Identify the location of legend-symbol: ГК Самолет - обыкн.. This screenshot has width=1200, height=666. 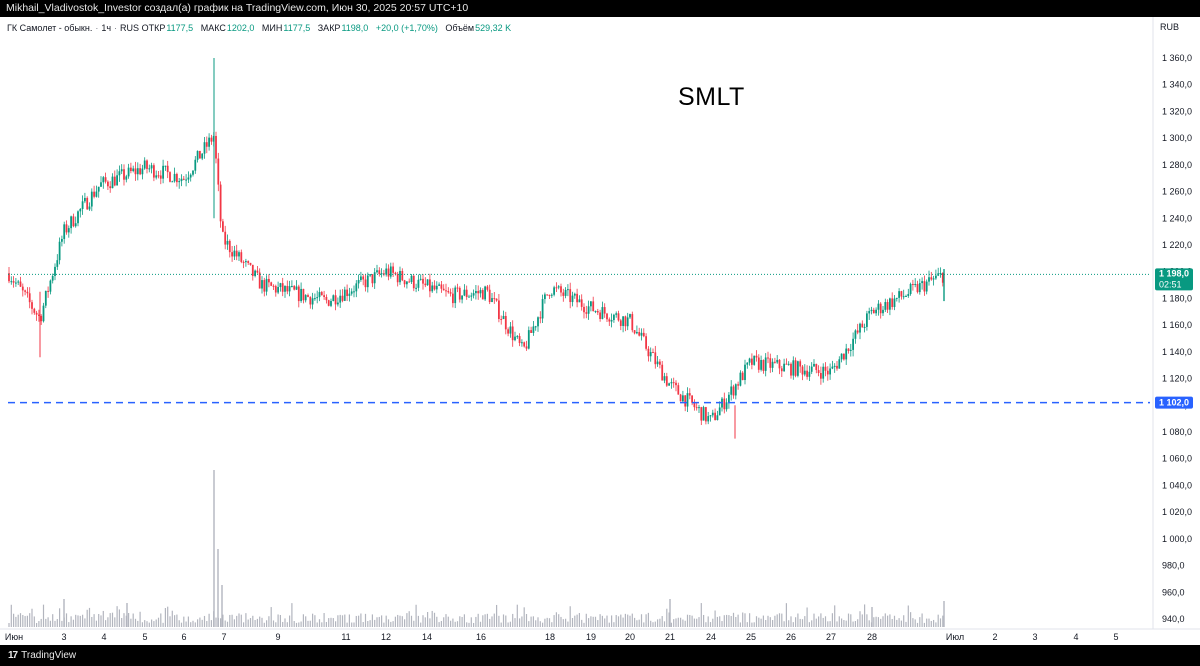
(50, 28).